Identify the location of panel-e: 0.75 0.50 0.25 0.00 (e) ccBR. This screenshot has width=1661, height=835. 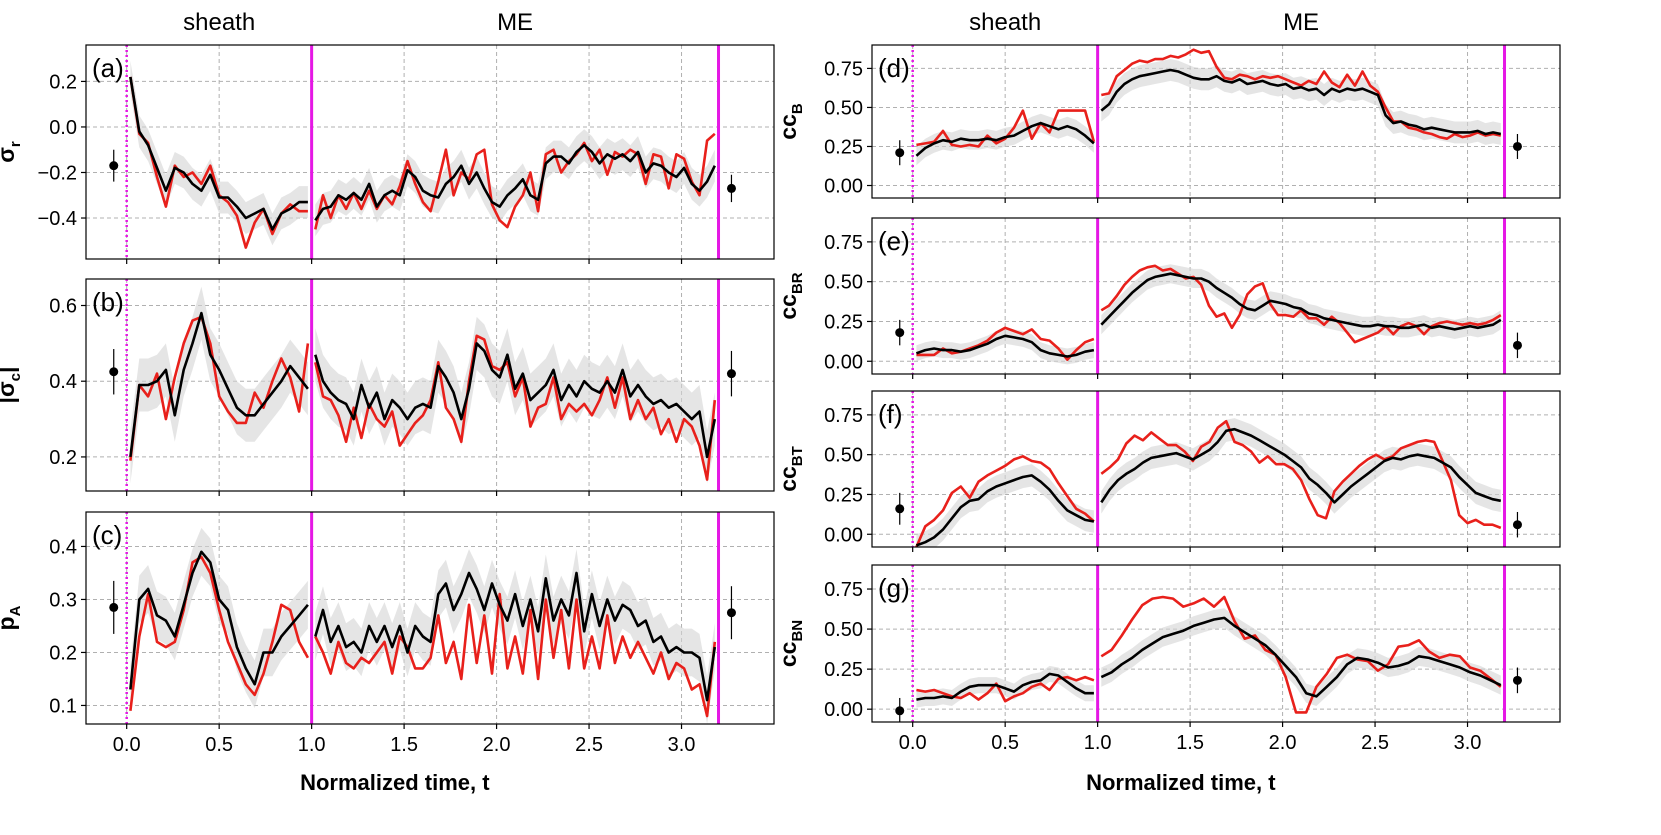
(1168, 298).